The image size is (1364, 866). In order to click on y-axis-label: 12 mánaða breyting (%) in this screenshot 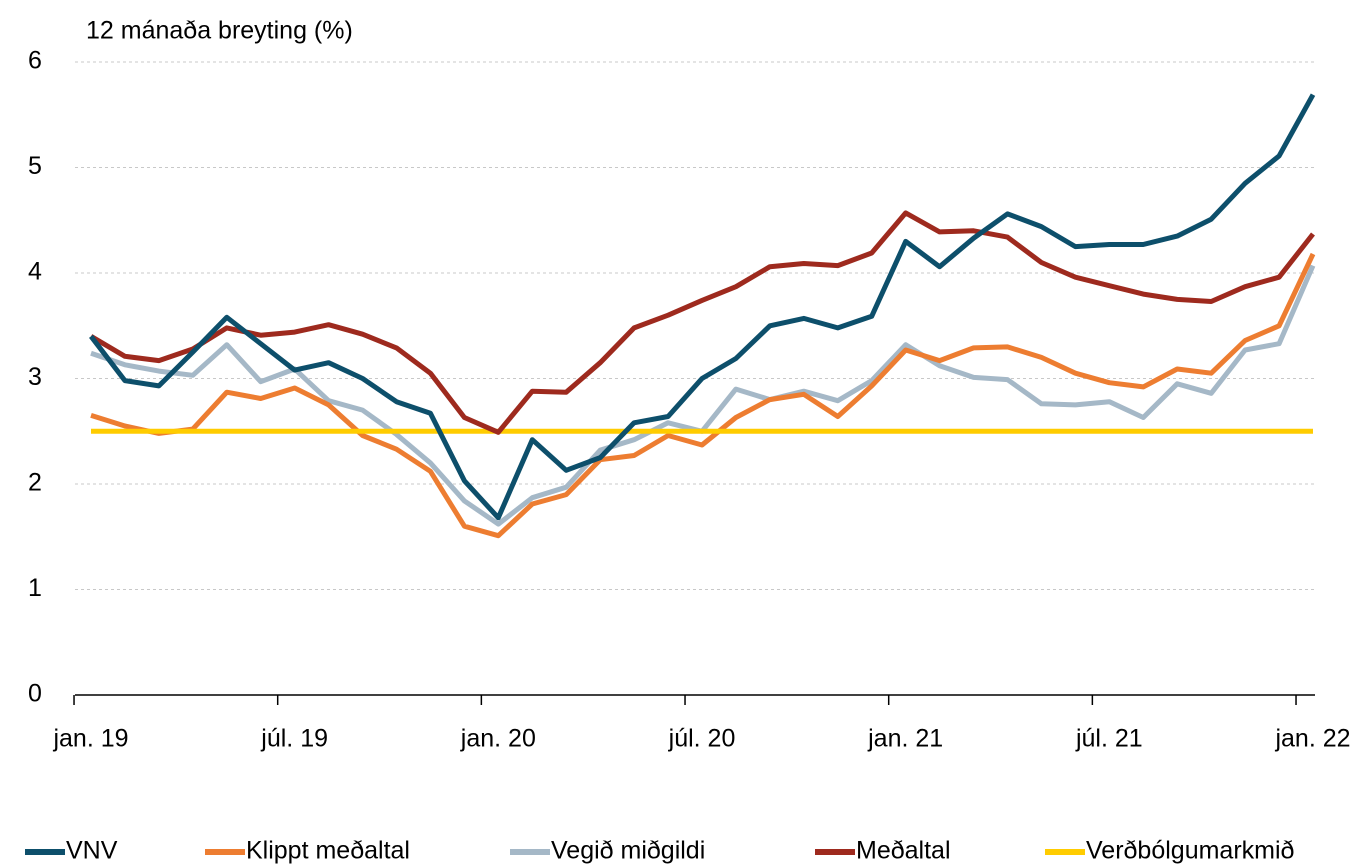, I will do `click(219, 31)`.